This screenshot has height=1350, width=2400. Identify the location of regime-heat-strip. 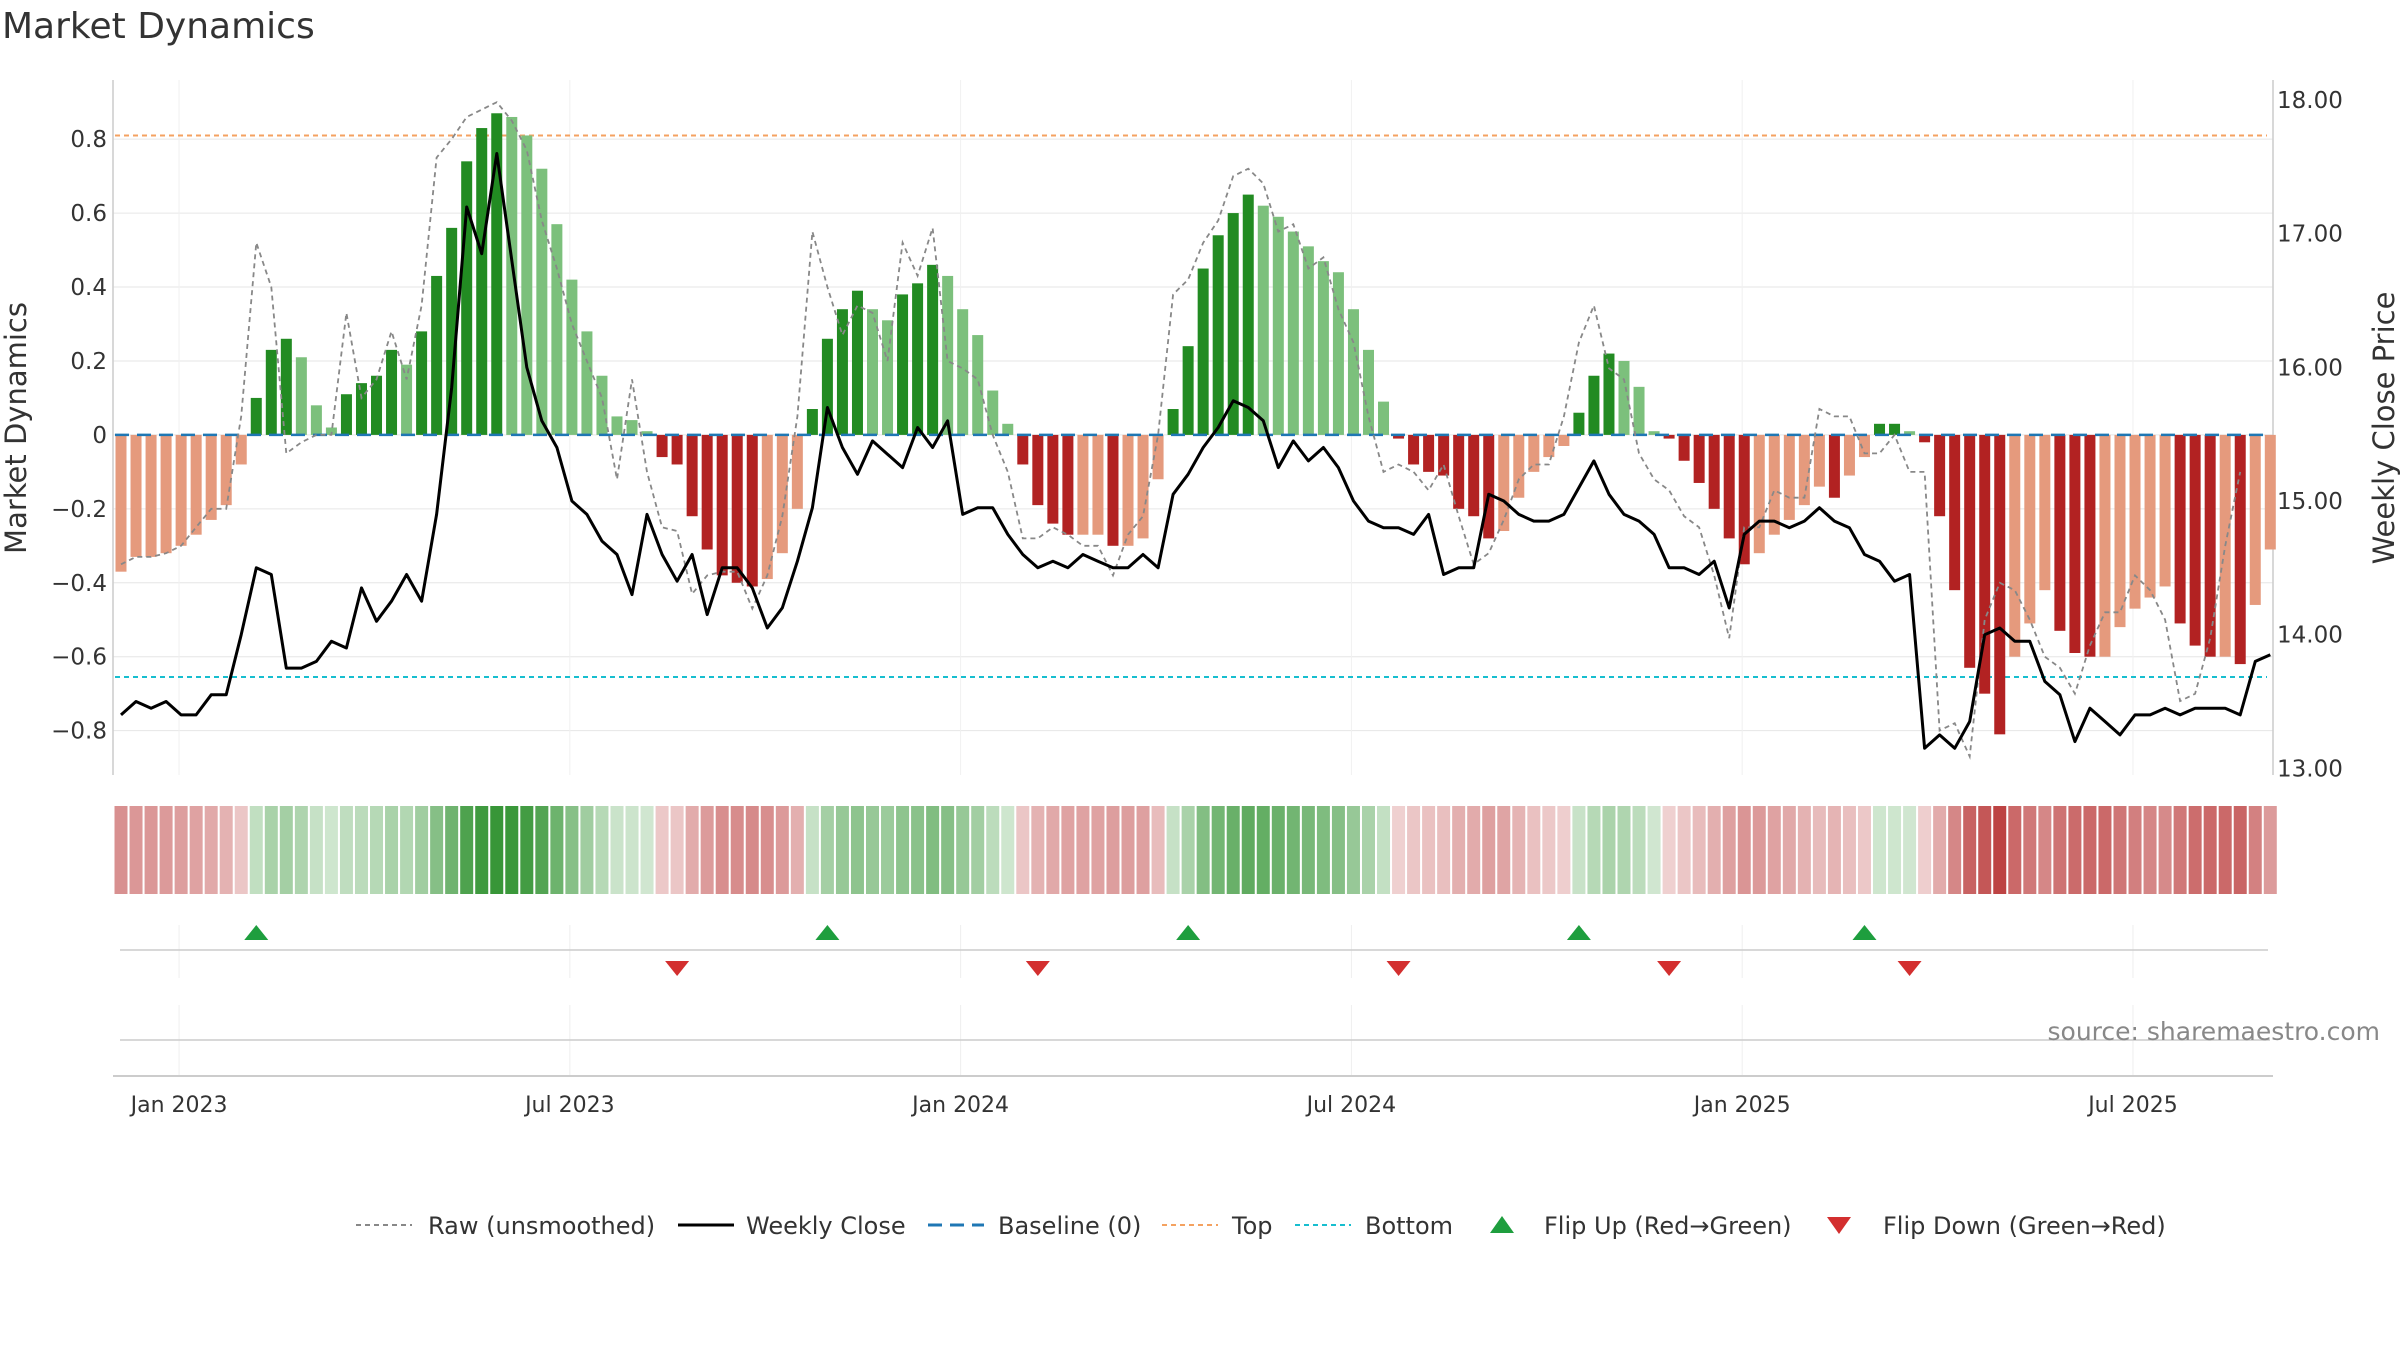
(1195, 850).